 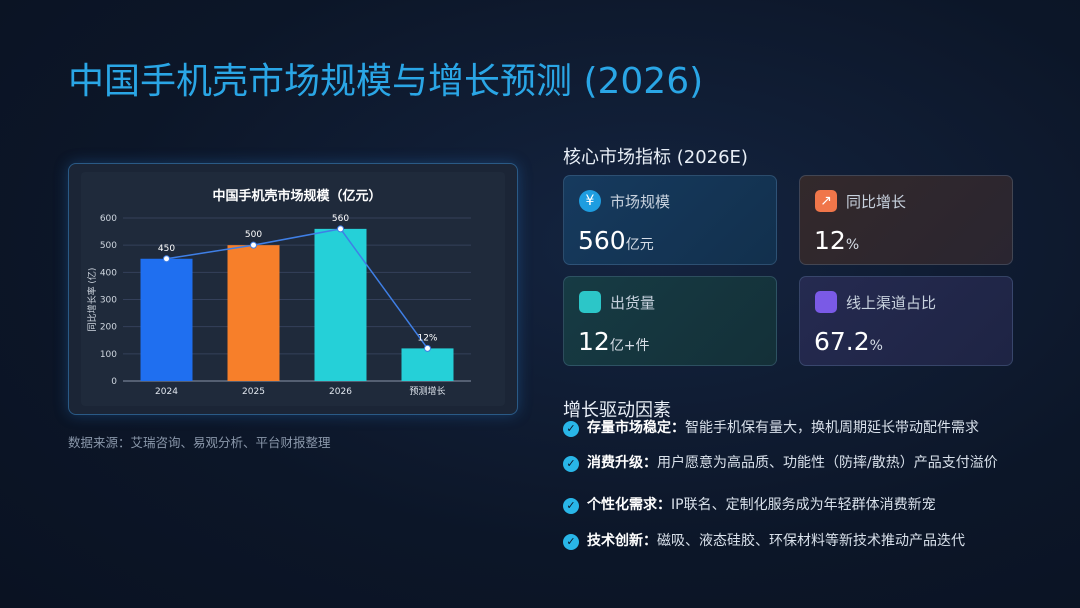 I want to click on driver-text: 智能手机保有量大，换机周期延长带动配件需求, so click(x=832, y=428).